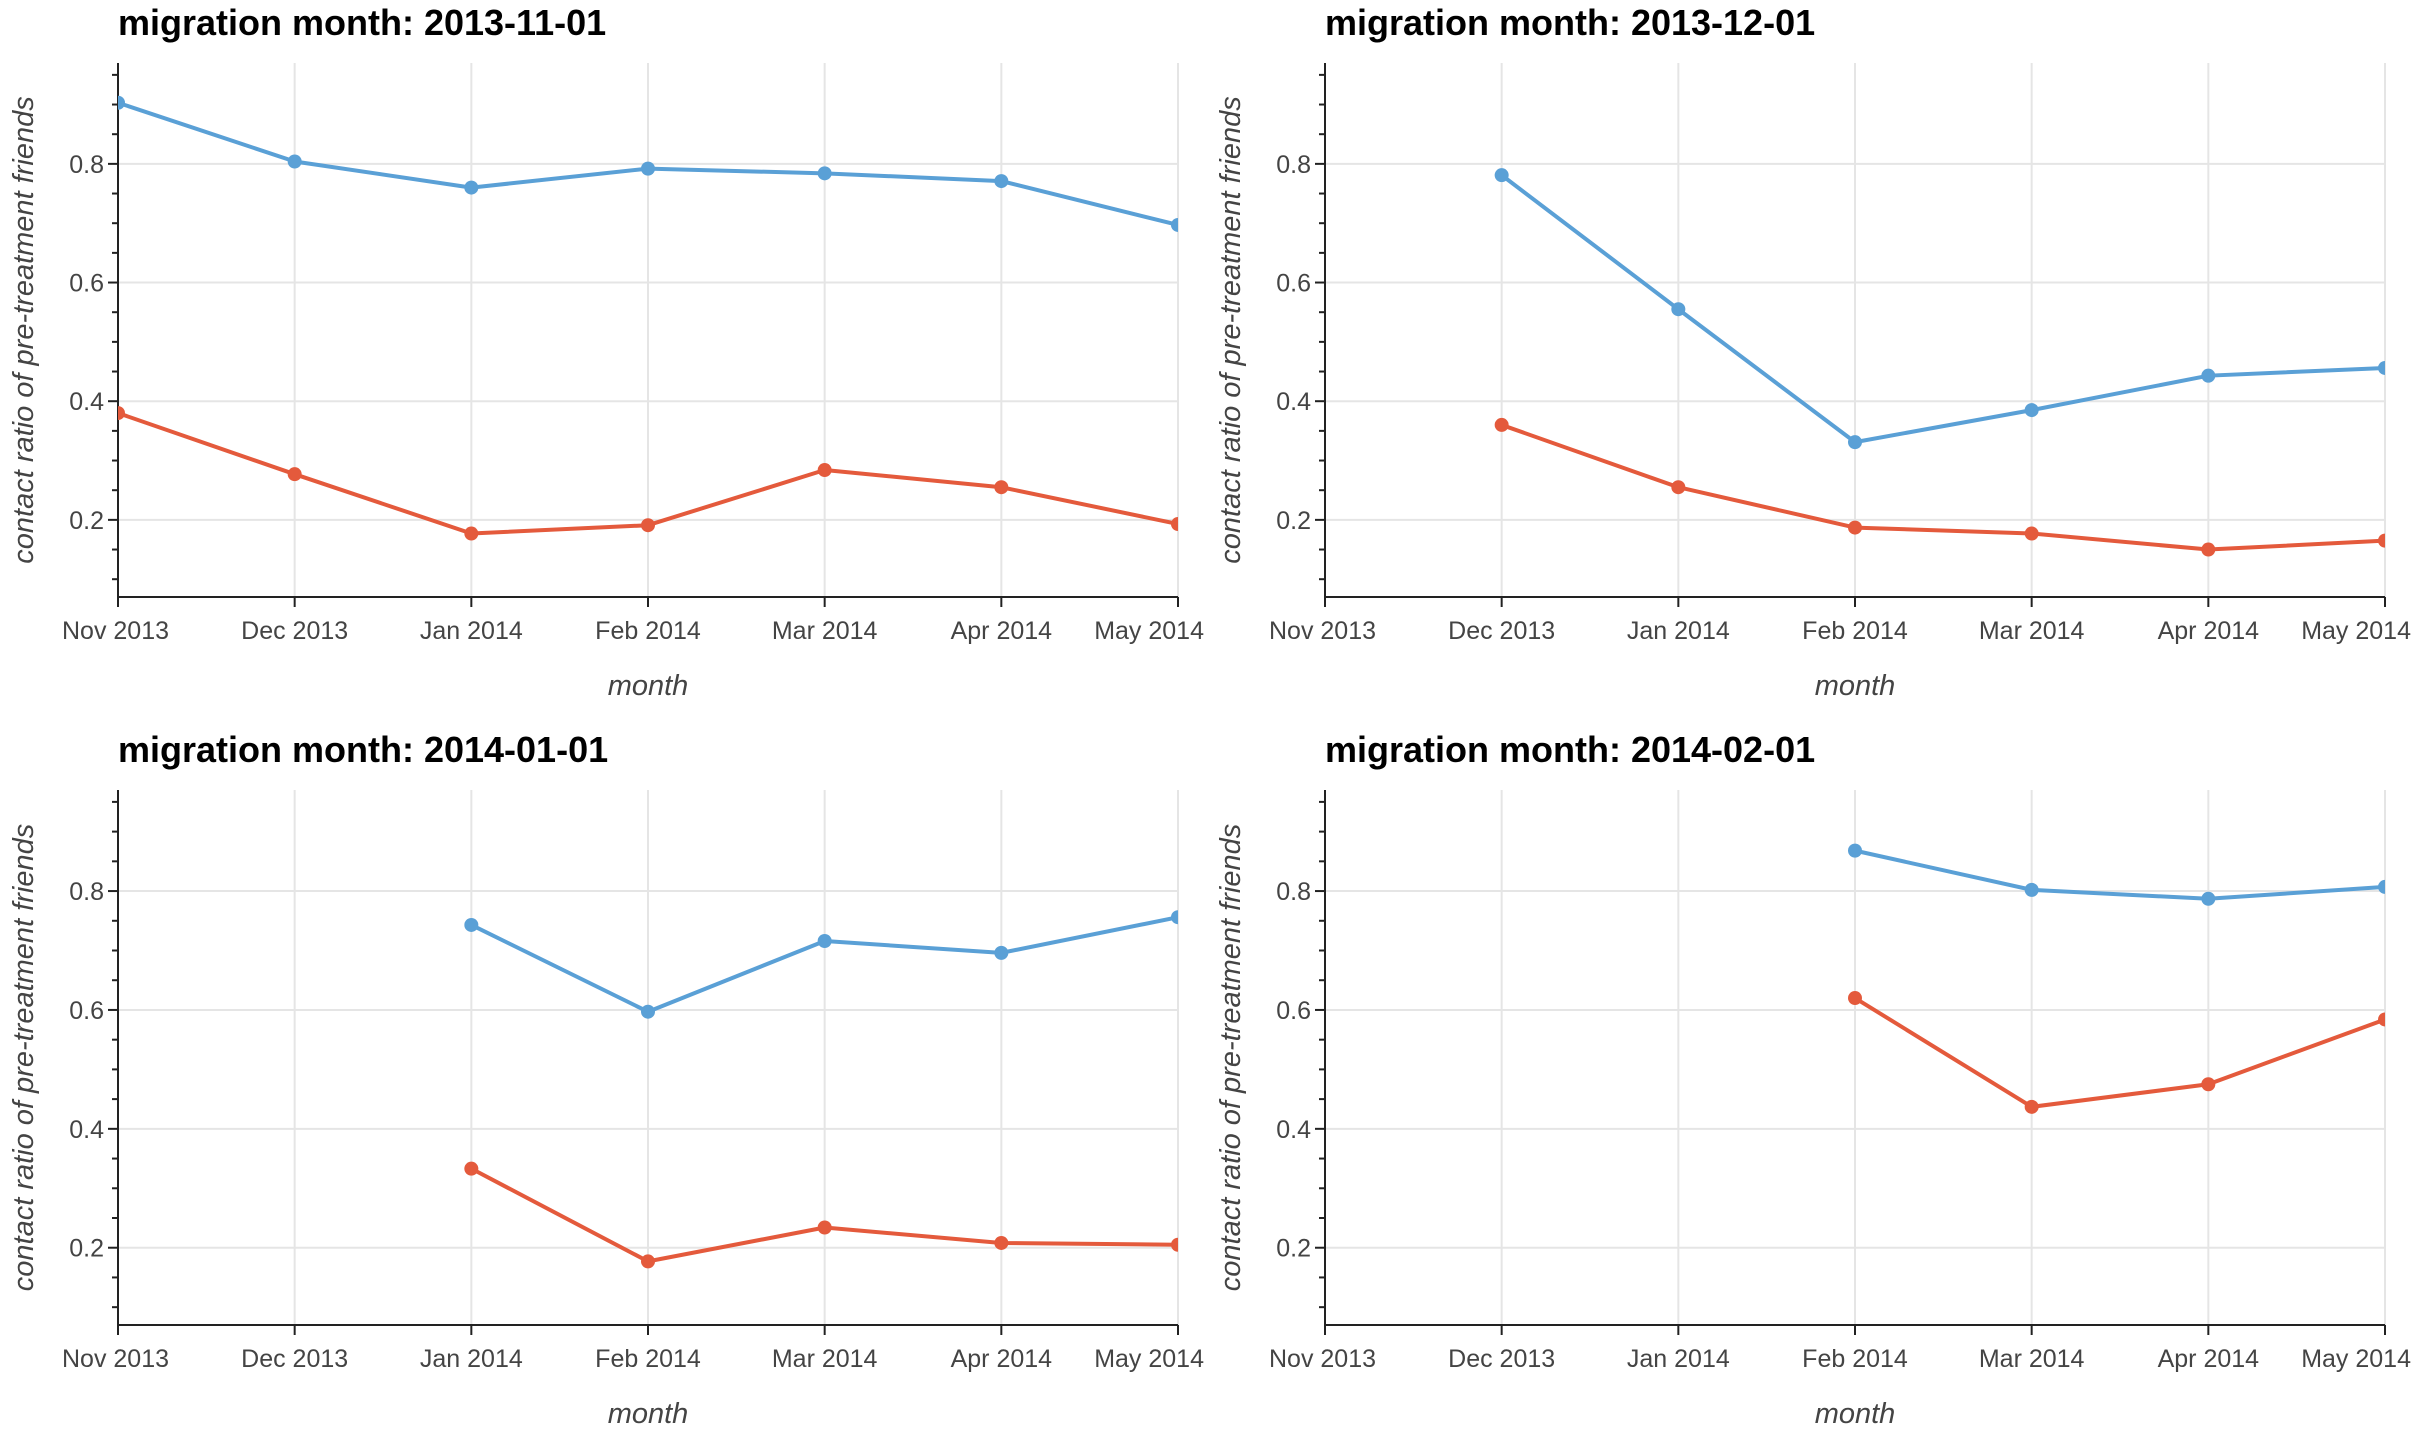 The image size is (2428, 1450). Describe the element at coordinates (1570, 22) in the screenshot. I see `panel-title: migration month: 2013-12-01` at that location.